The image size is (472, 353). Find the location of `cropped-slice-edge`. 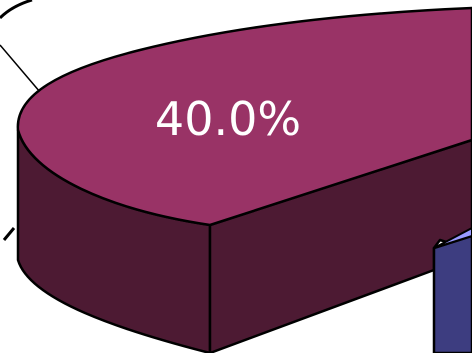

cropped-slice-edge is located at coordinates (9, 234).